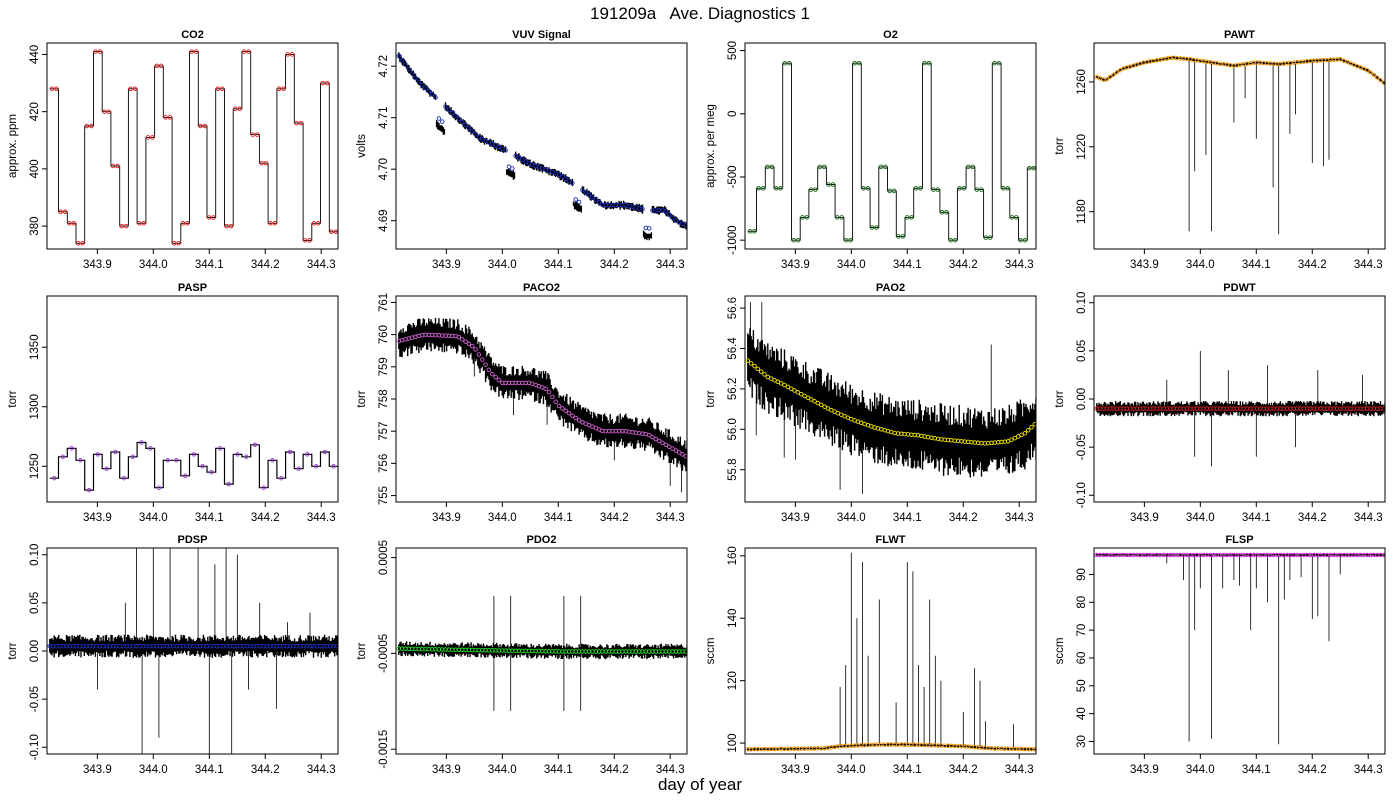 This screenshot has height=800, width=1400. Describe the element at coordinates (733, 239) in the screenshot. I see `y-tick-label: -1000` at that location.